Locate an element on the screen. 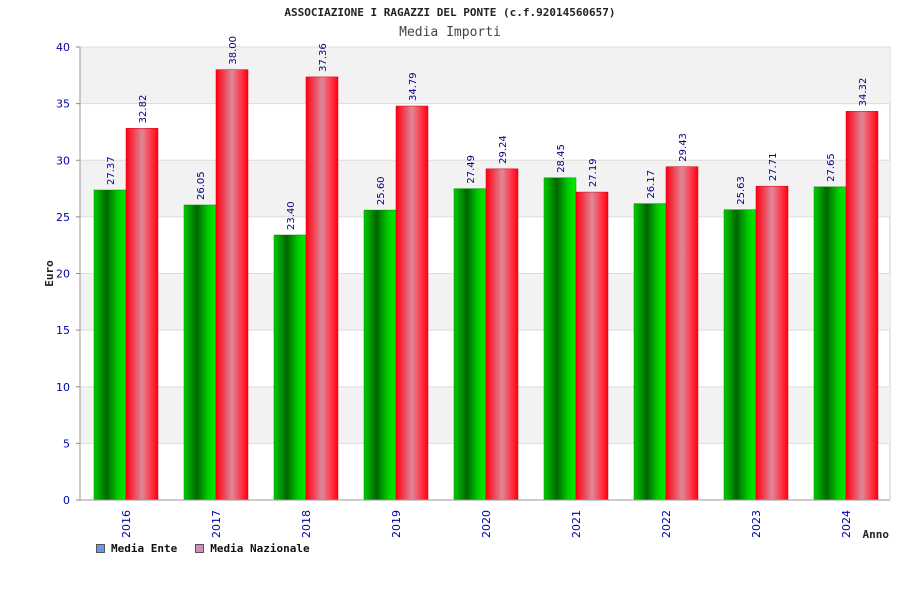  y-tick-label: 30 is located at coordinates (63, 160).